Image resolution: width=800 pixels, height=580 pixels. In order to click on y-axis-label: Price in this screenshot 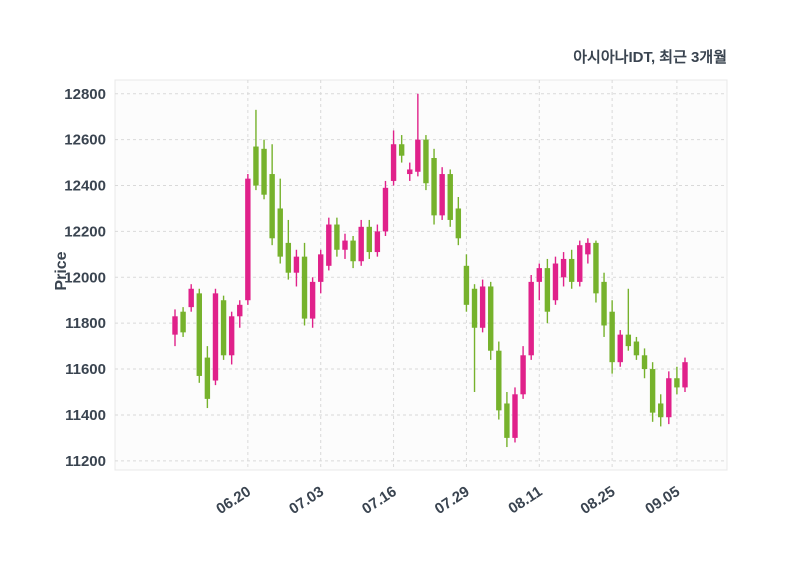, I will do `click(61, 271)`.